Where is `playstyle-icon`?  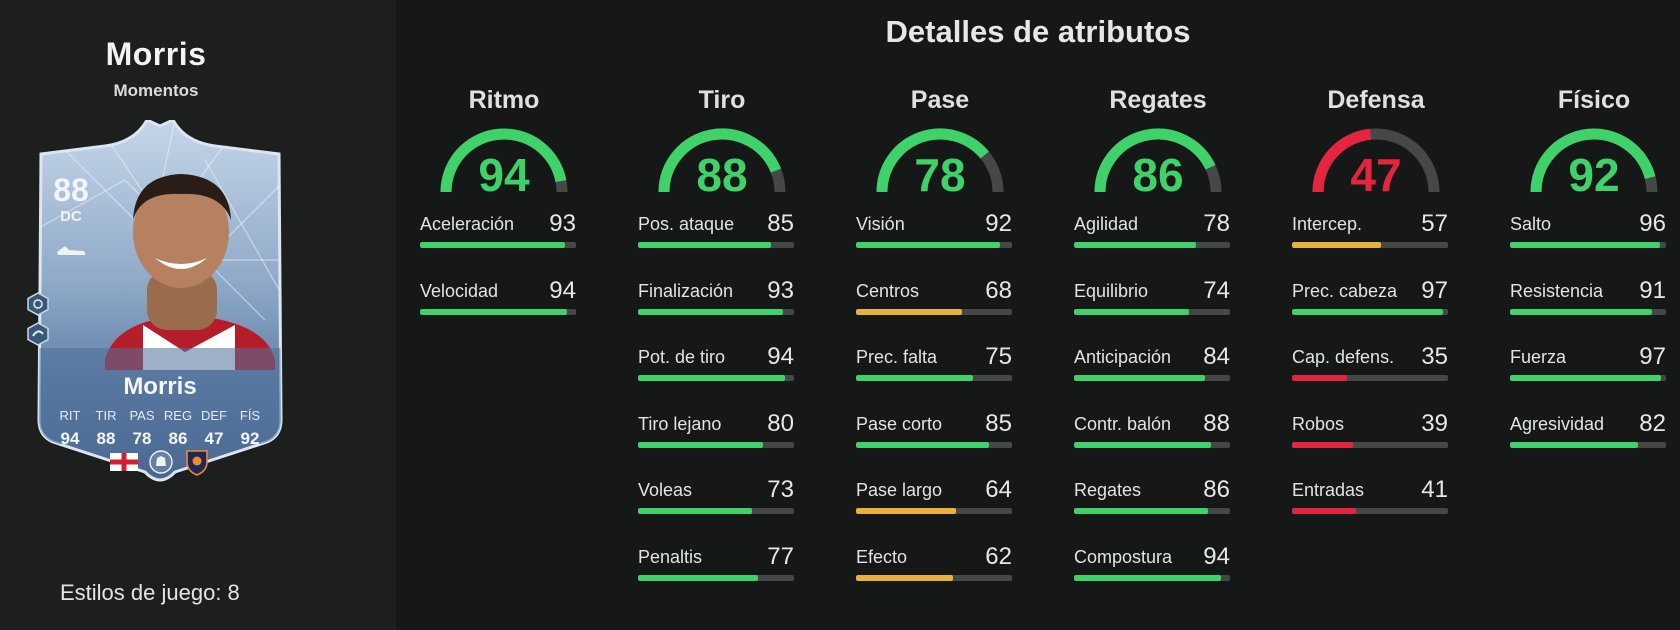
playstyle-icon is located at coordinates (38, 334).